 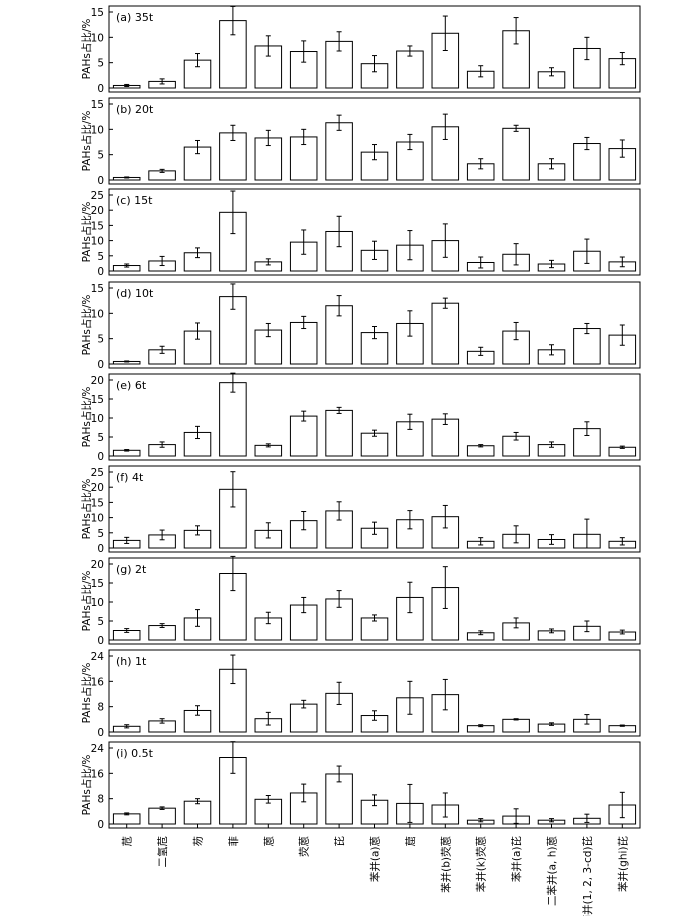 I want to click on x-tick-label: 苯并(ghi)芘, so click(x=622, y=864).